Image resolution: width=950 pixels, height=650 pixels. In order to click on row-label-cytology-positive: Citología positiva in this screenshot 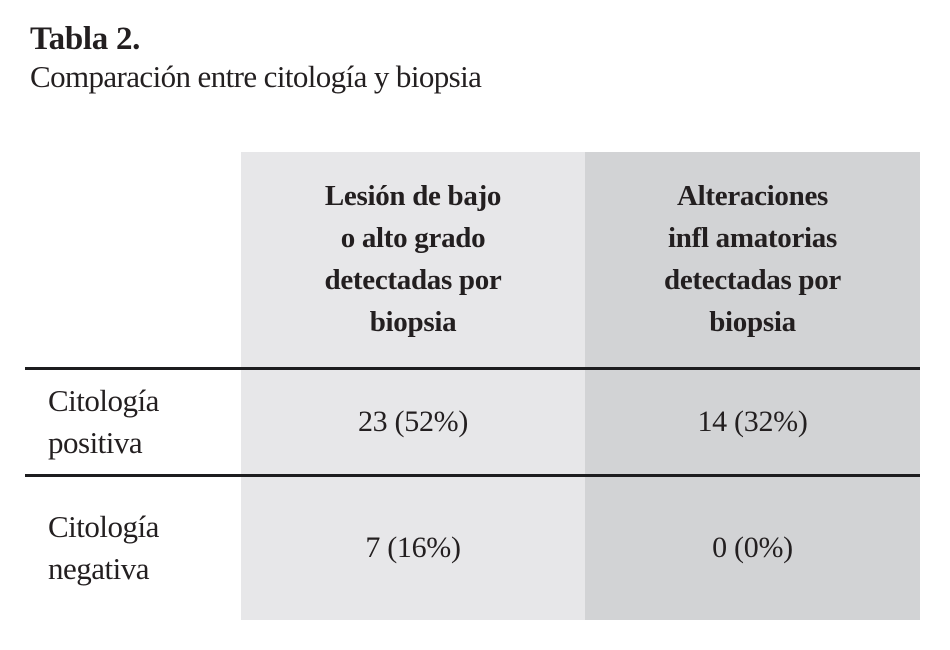, I will do `click(133, 421)`.